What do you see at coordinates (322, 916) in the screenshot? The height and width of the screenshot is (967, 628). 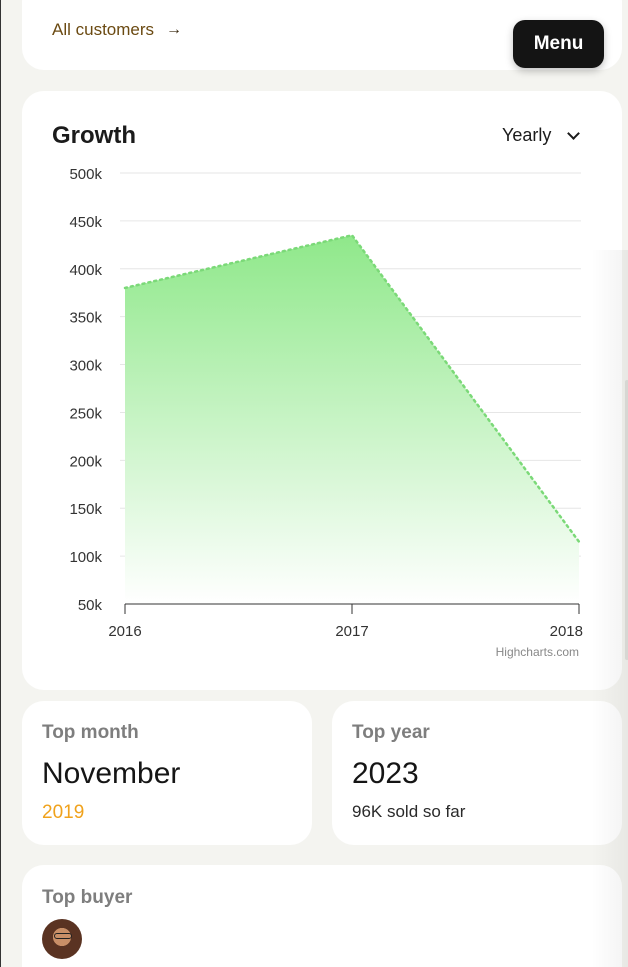 I see `top-buyer-card: Top buyer` at bounding box center [322, 916].